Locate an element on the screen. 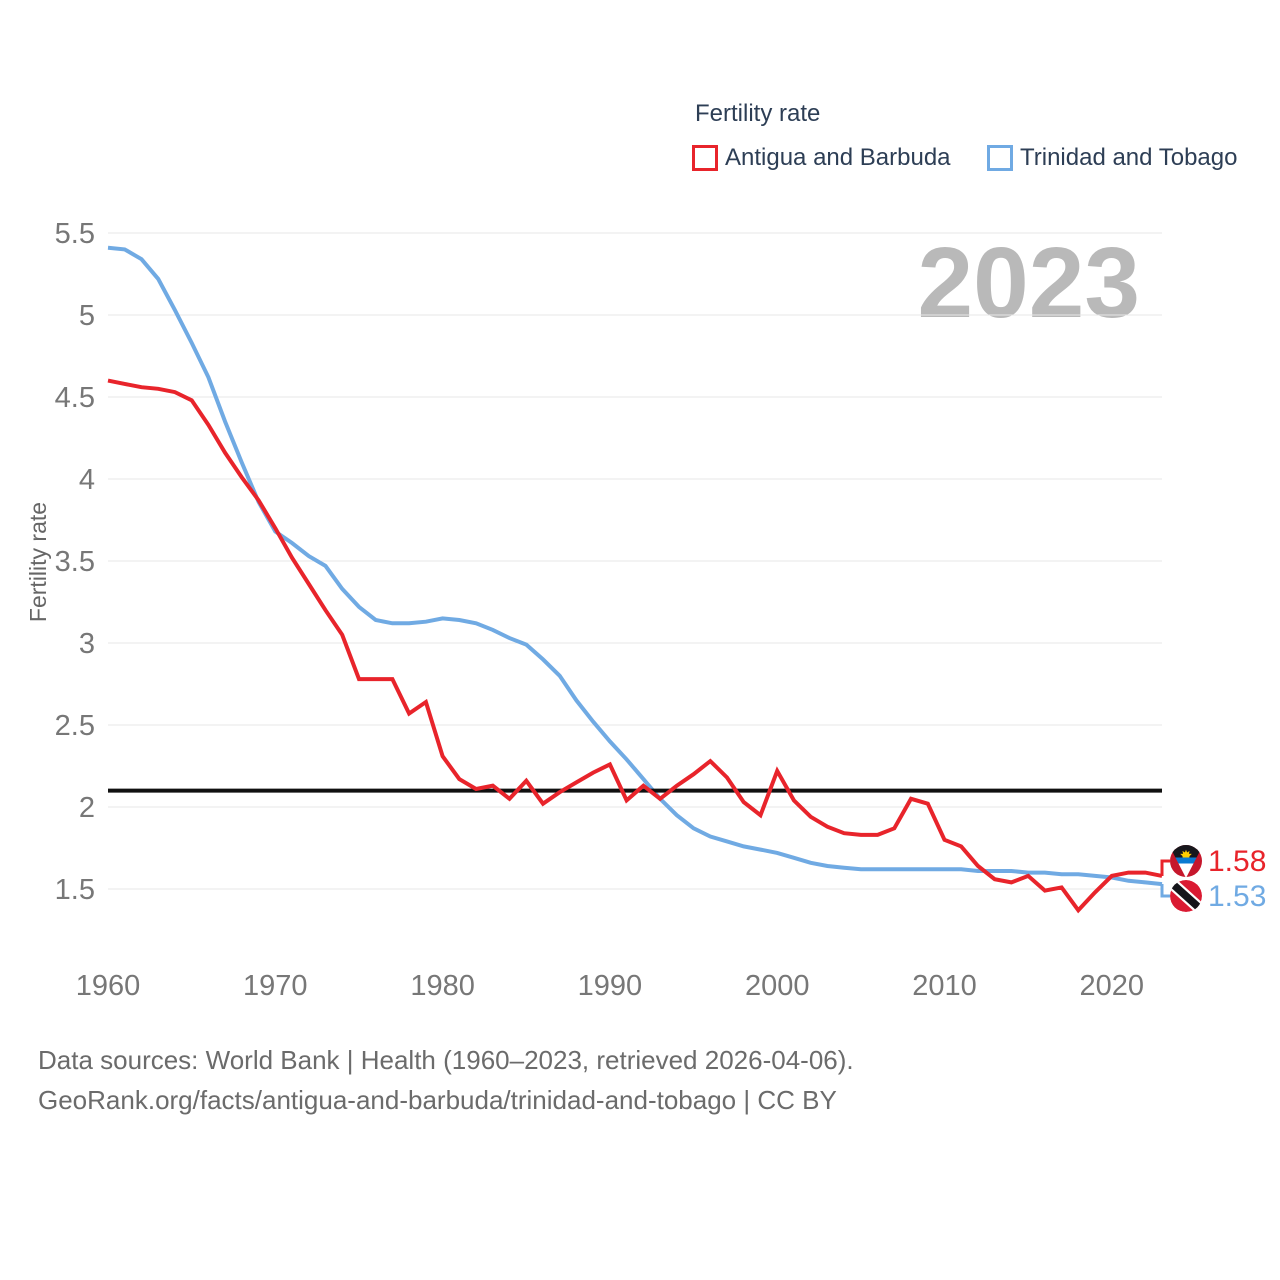  legend-label-antigua: Antigua and Barbuda is located at coordinates (838, 157).